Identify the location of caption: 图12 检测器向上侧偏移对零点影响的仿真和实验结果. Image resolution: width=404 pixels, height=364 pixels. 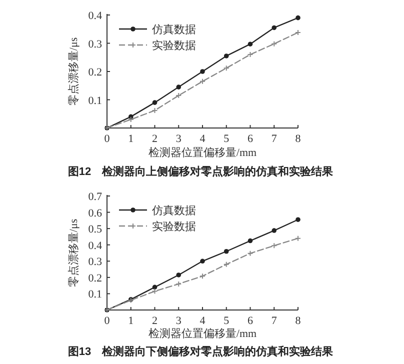
(201, 171).